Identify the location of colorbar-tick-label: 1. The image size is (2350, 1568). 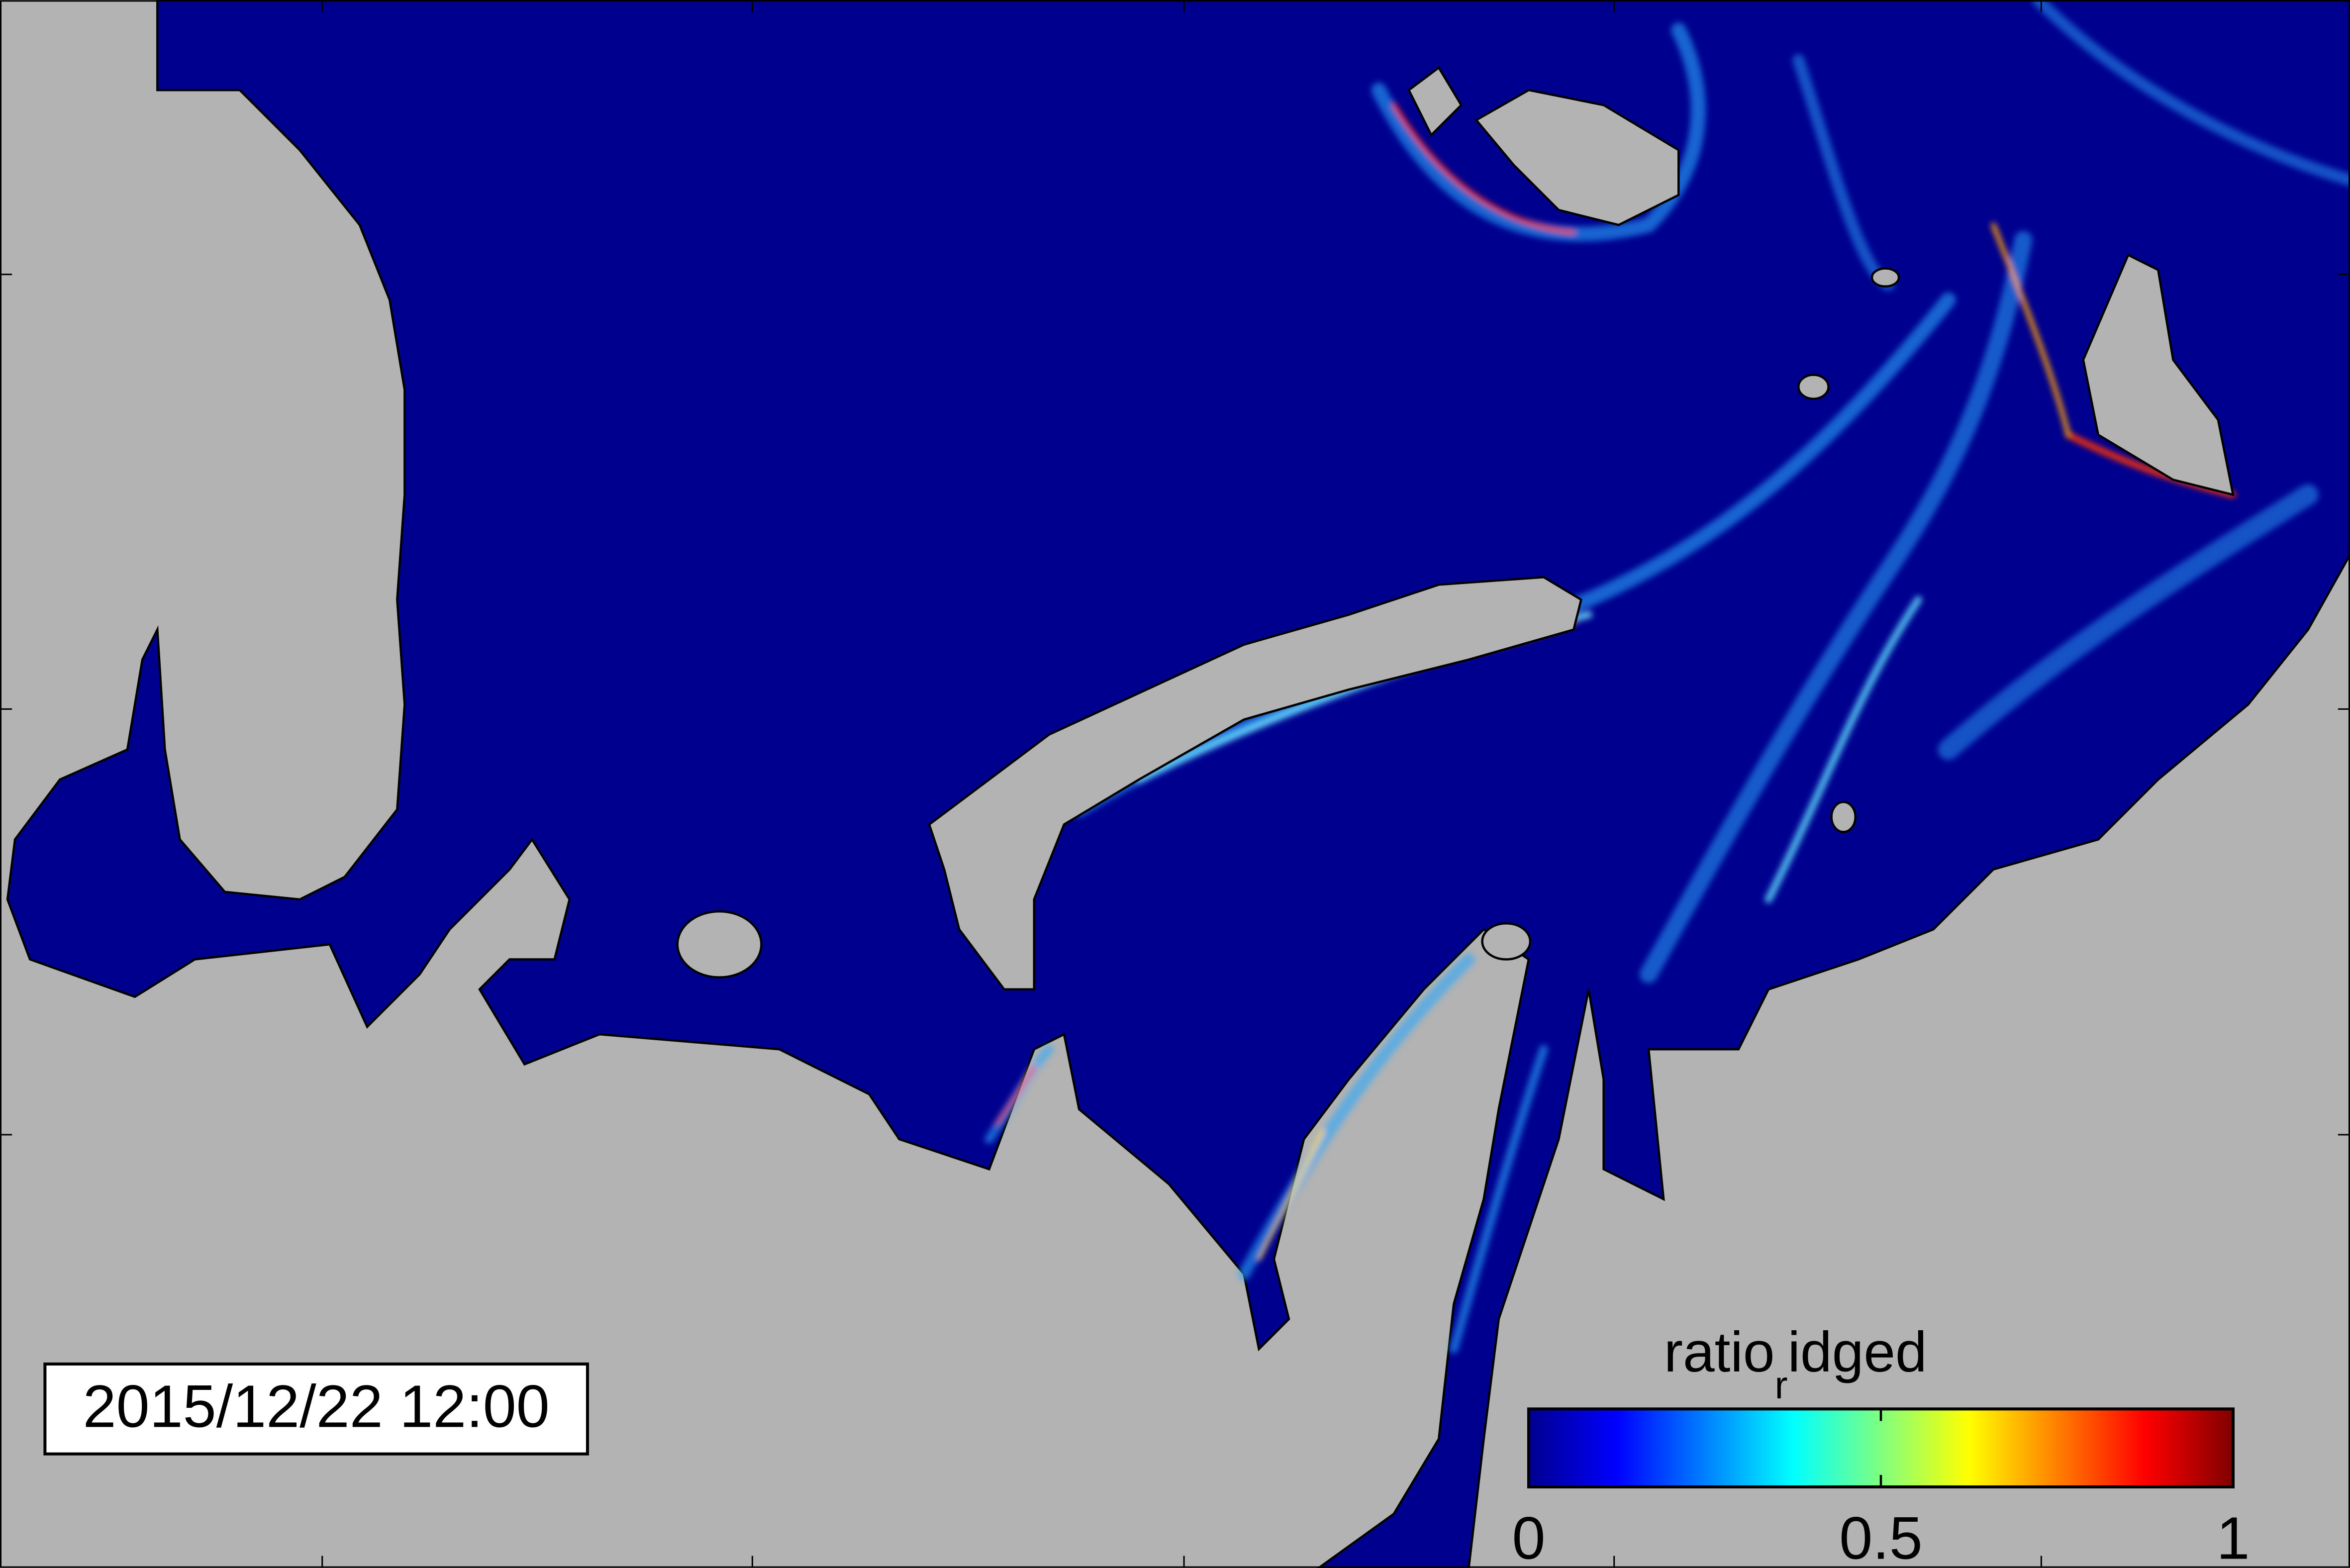
(2233, 1536).